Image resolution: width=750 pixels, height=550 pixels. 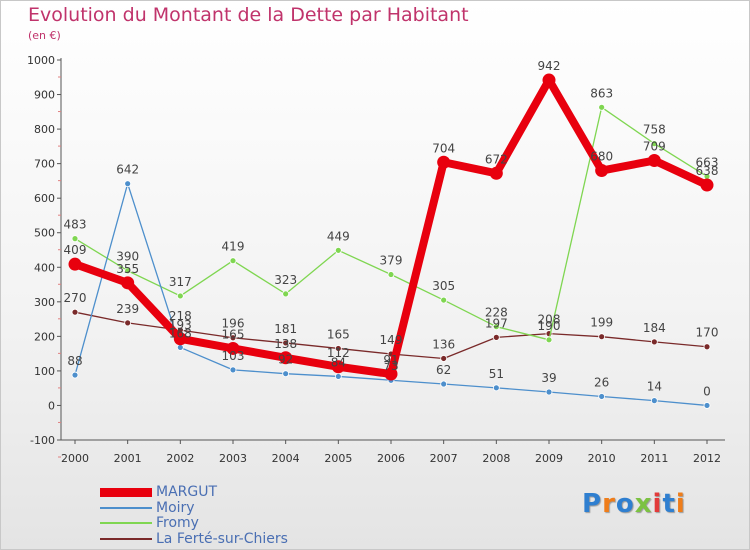 What do you see at coordinates (127, 269) in the screenshot?
I see `data-label-margut: 355` at bounding box center [127, 269].